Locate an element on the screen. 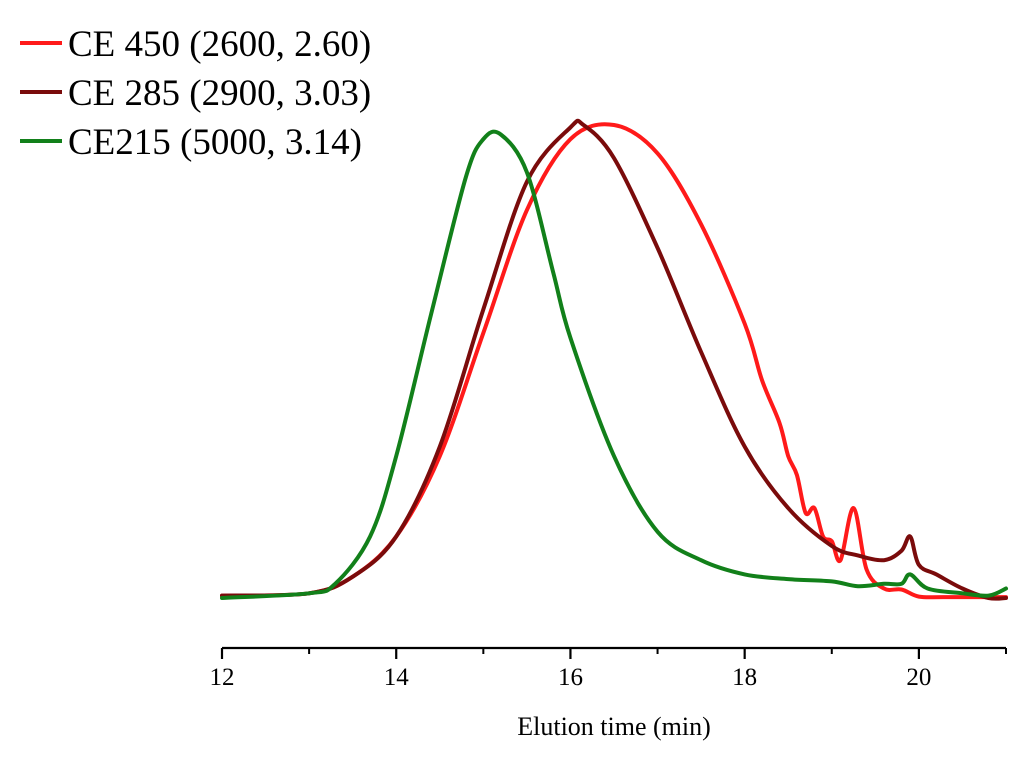 This screenshot has height=758, width=1024. legend-label-2: CE 285 (2900, 3.03) is located at coordinates (219, 93).